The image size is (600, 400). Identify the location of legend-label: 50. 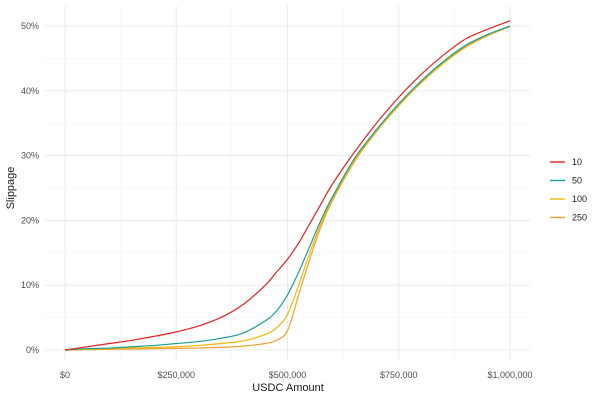
(577, 181).